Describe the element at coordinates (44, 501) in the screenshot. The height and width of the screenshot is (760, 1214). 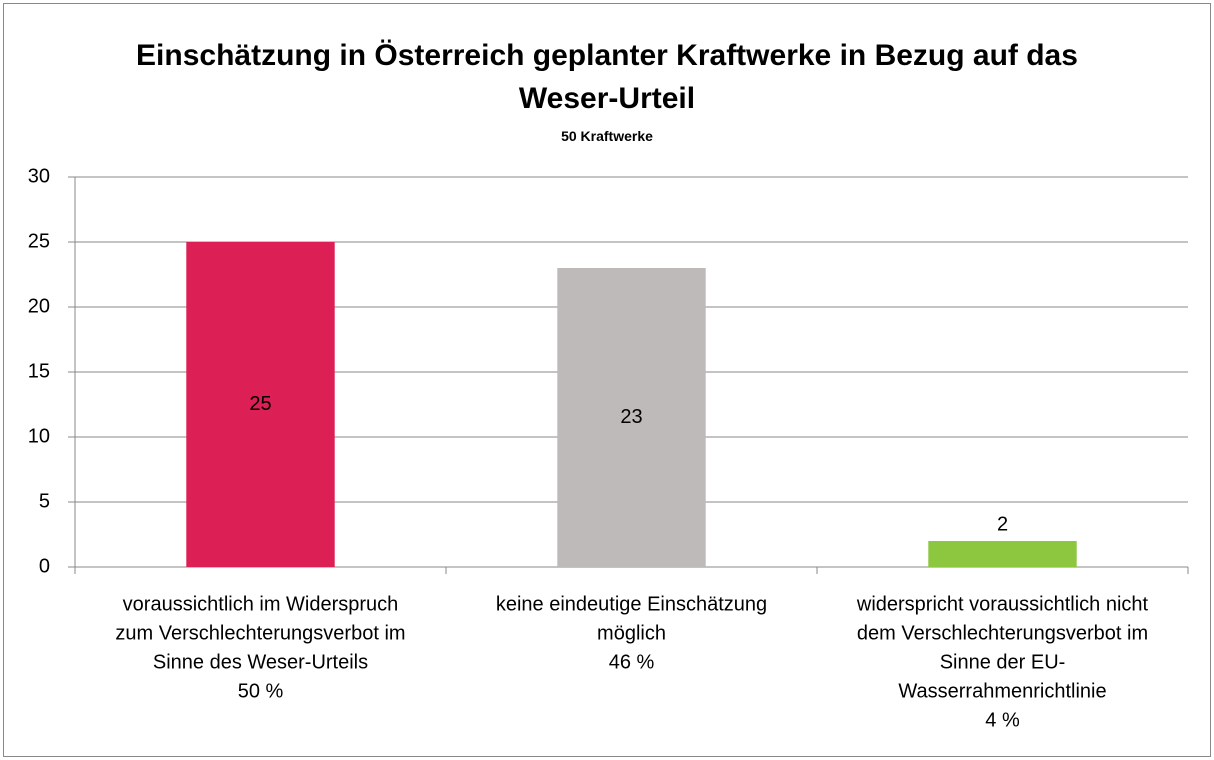
I see `y-tick-label: 5` at that location.